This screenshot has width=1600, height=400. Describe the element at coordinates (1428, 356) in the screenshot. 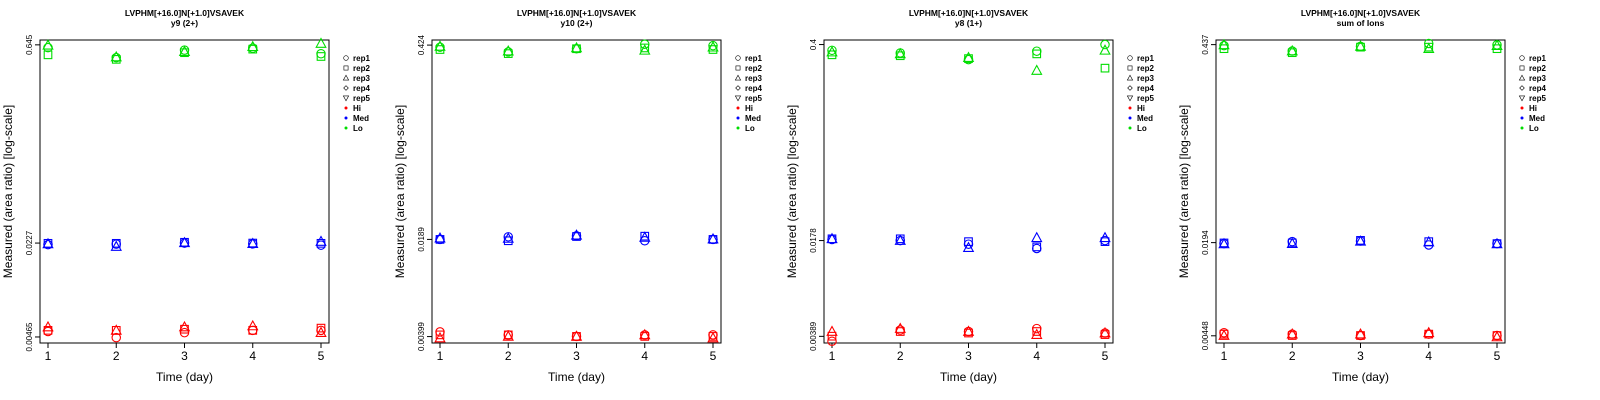

I see `x-tick-label: 4` at that location.